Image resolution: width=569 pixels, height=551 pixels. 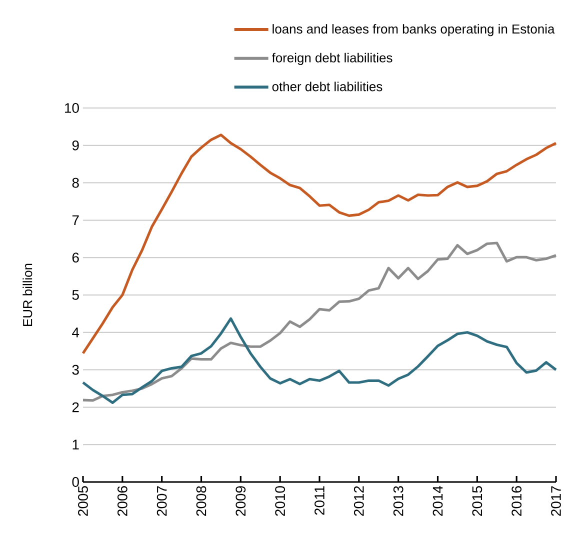 What do you see at coordinates (413, 30) in the screenshot?
I see `legend-label: loans and leases from banks operating in Estonia` at bounding box center [413, 30].